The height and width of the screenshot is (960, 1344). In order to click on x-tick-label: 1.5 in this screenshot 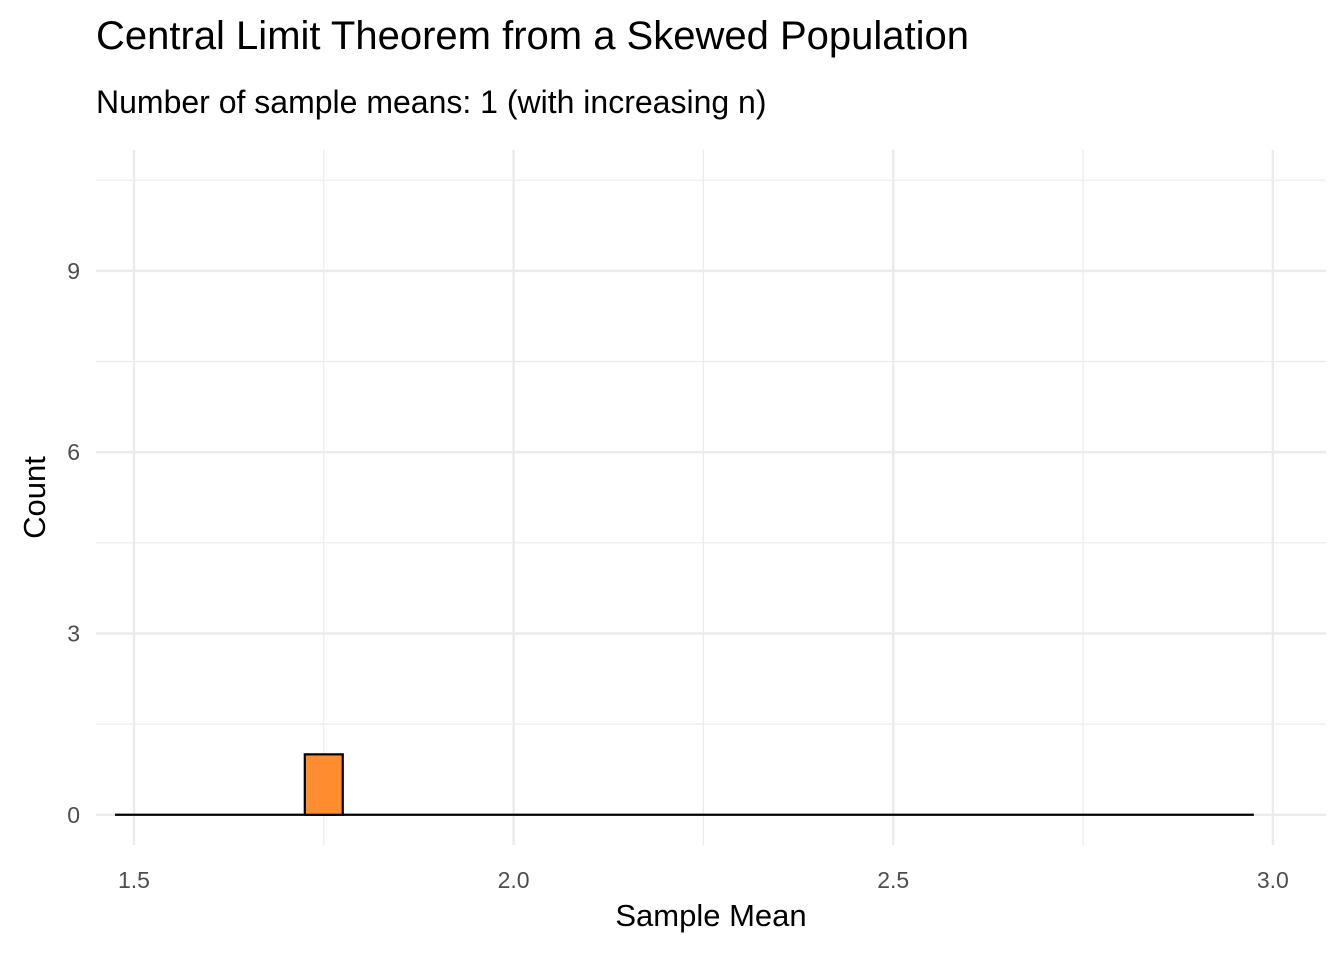, I will do `click(134, 880)`.